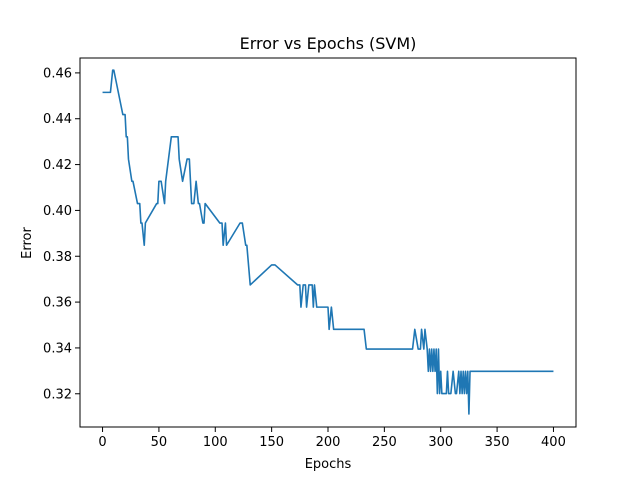 The image size is (640, 480). I want to click on x-tick-label: 150, so click(271, 442).